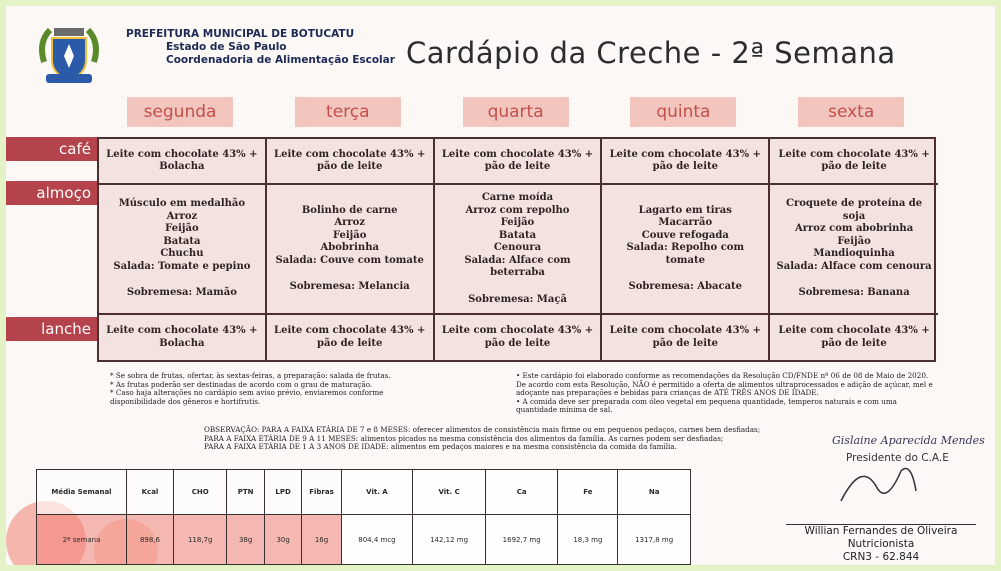 This screenshot has height=571, width=1001. What do you see at coordinates (878, 484) in the screenshot?
I see `handwritten-signature` at bounding box center [878, 484].